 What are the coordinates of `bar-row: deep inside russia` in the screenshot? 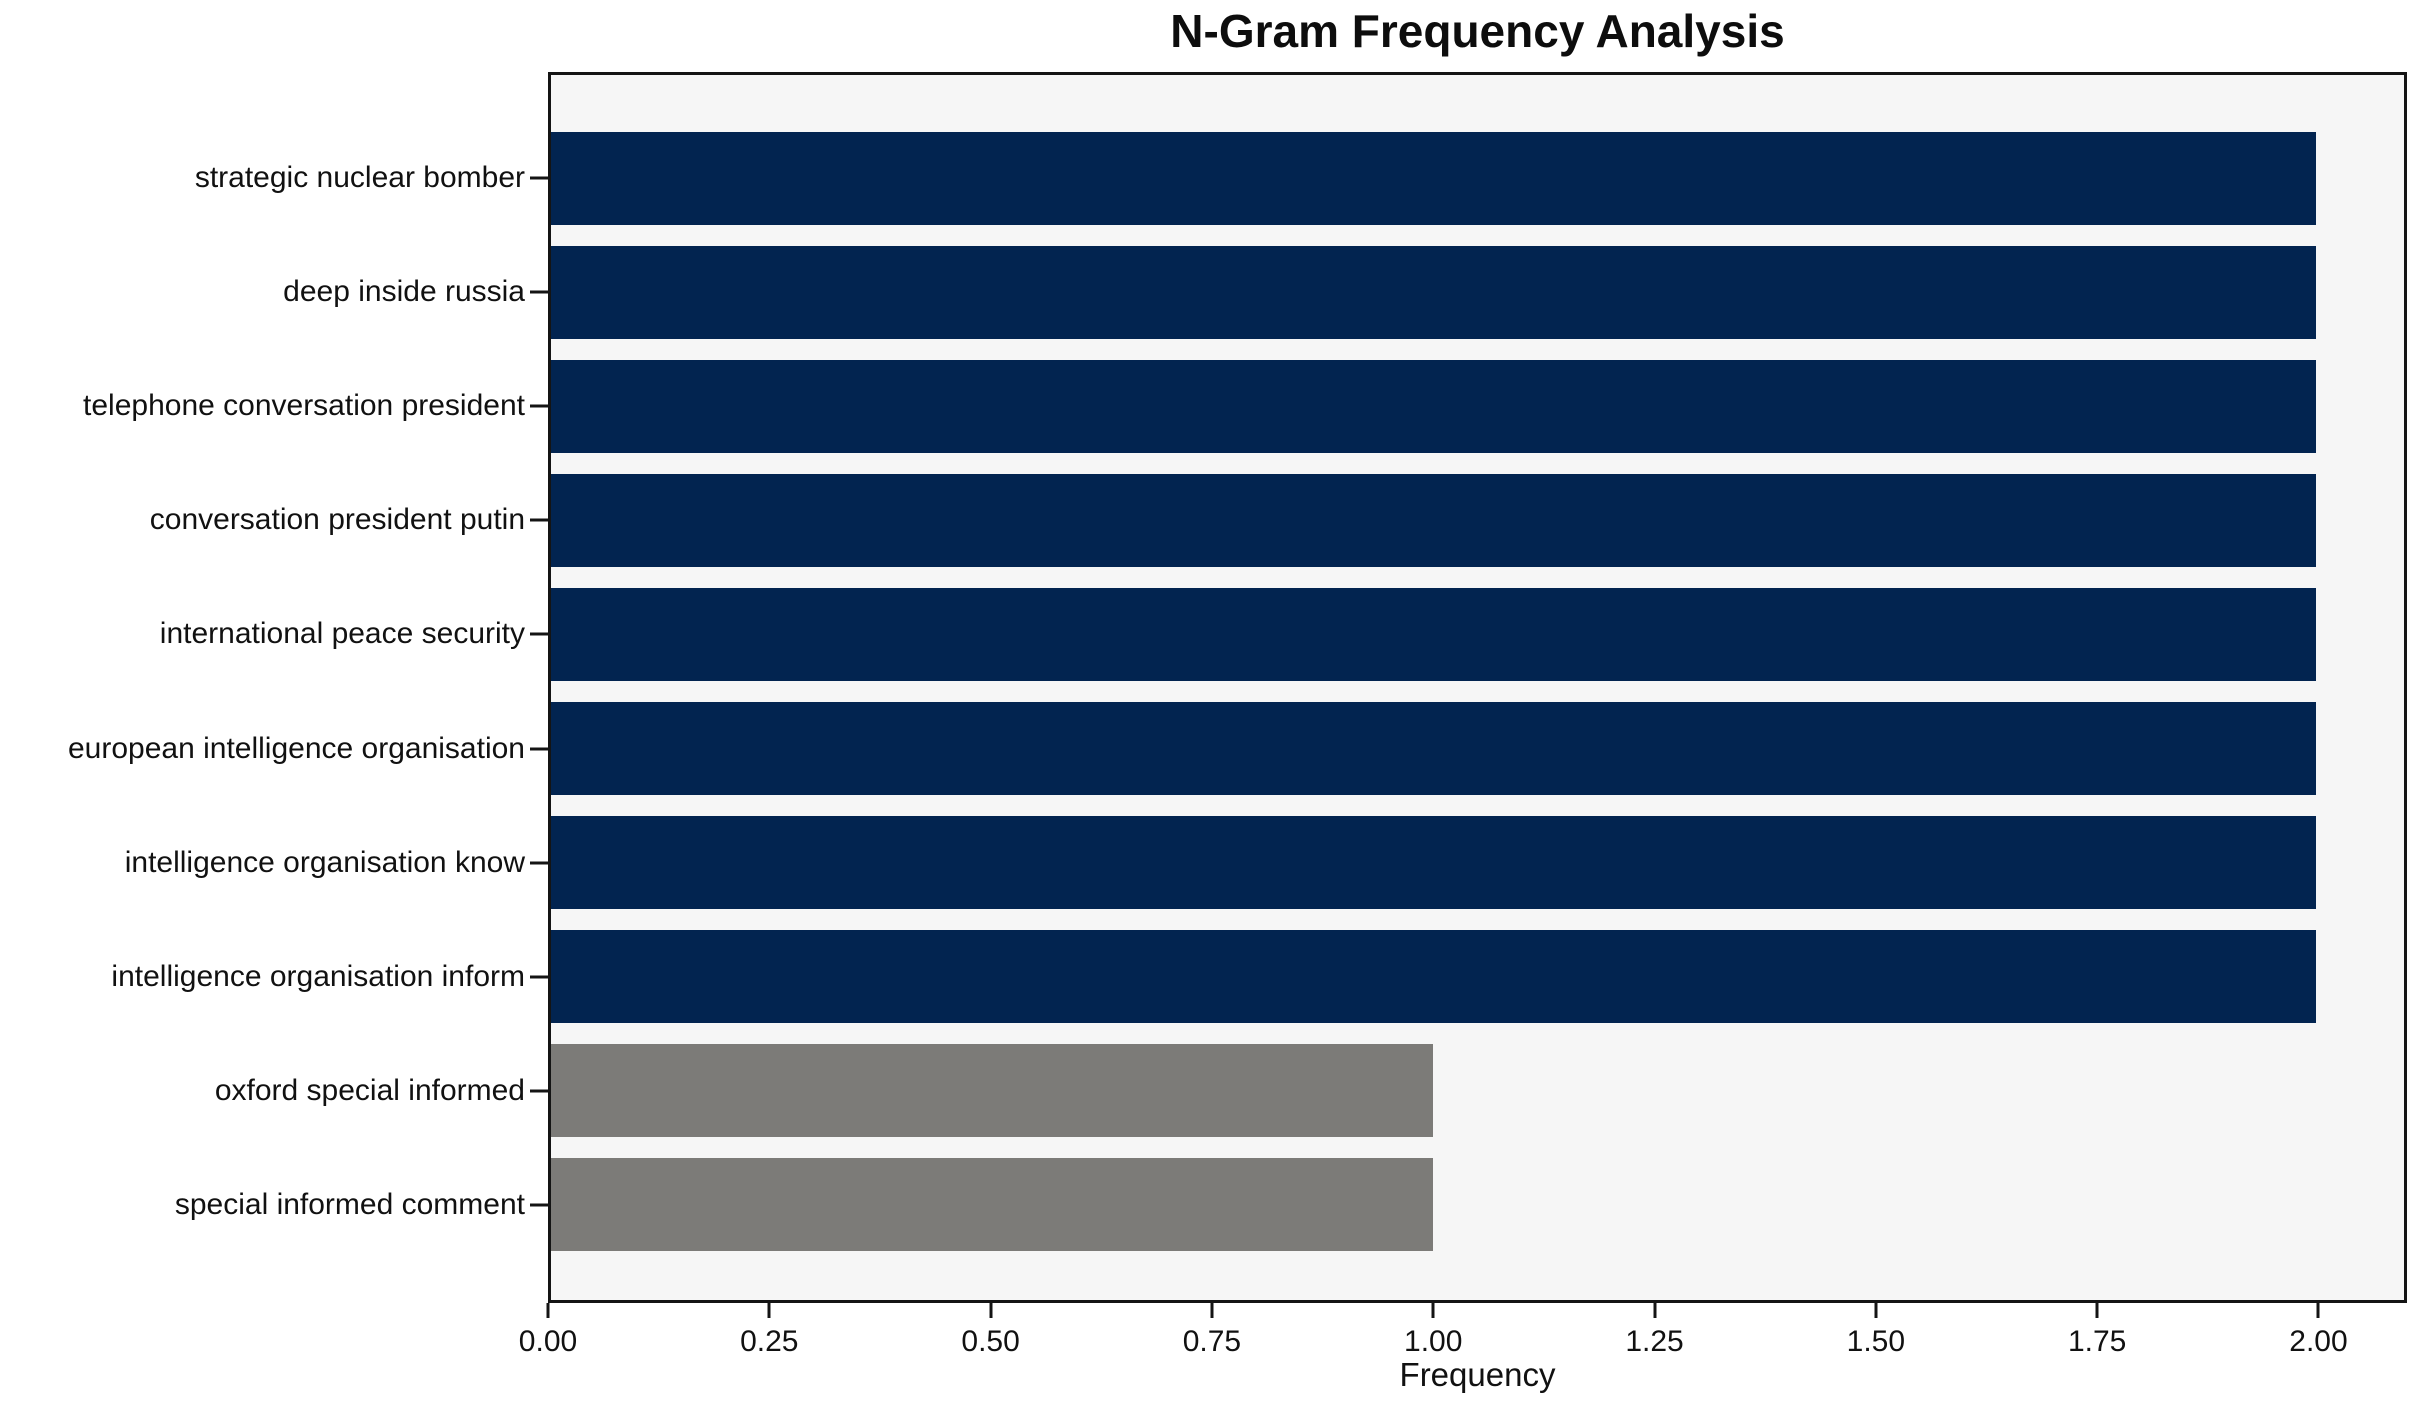 It's located at (1343, 292).